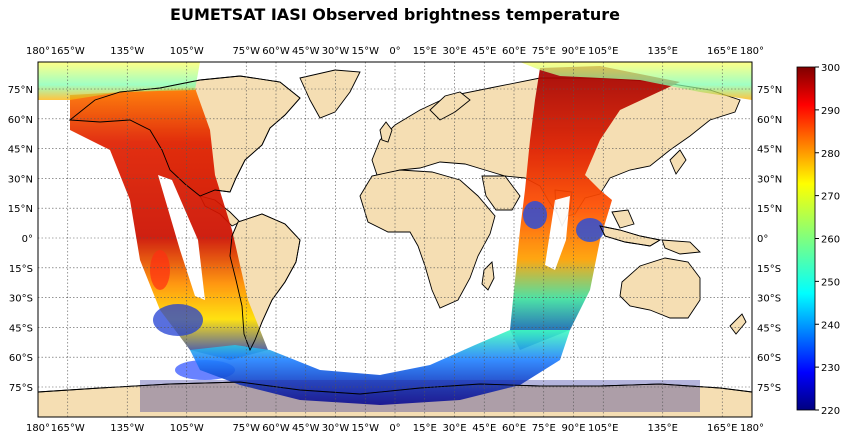 This screenshot has width=846, height=440. Describe the element at coordinates (501, 193) in the screenshot. I see `region-arabia` at that location.